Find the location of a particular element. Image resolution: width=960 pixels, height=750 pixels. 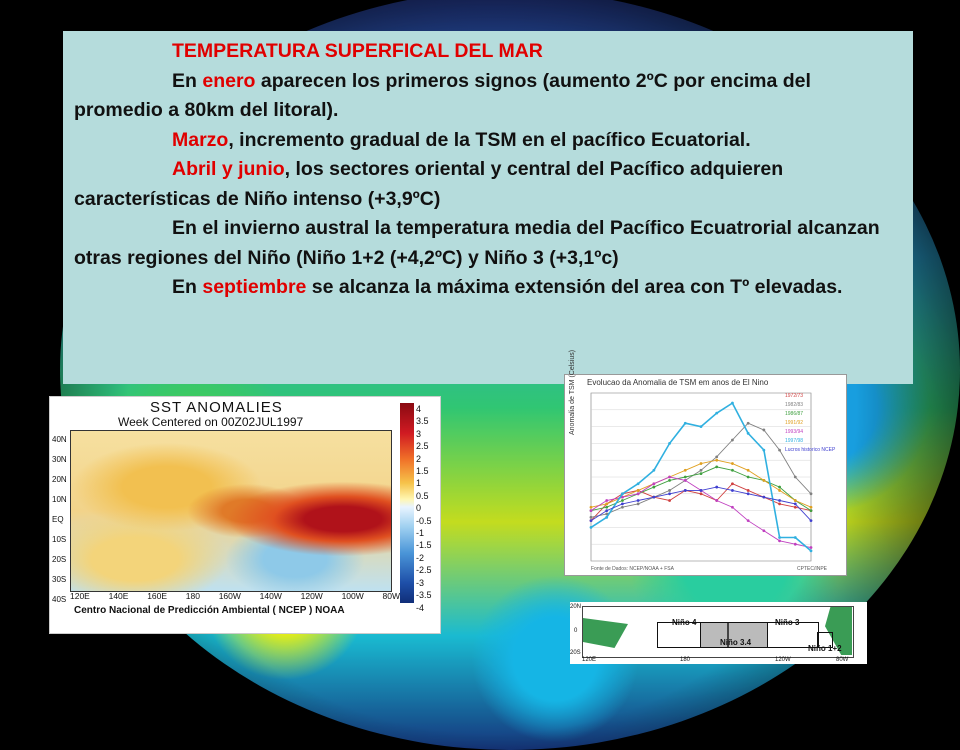

nino-12-label: Niño 1+2 is located at coordinates (825, 648).